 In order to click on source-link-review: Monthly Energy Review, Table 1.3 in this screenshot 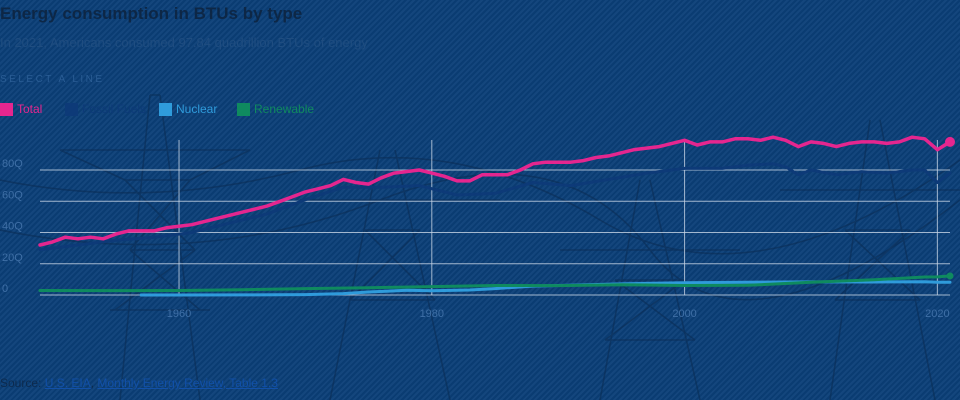, I will do `click(187, 383)`.